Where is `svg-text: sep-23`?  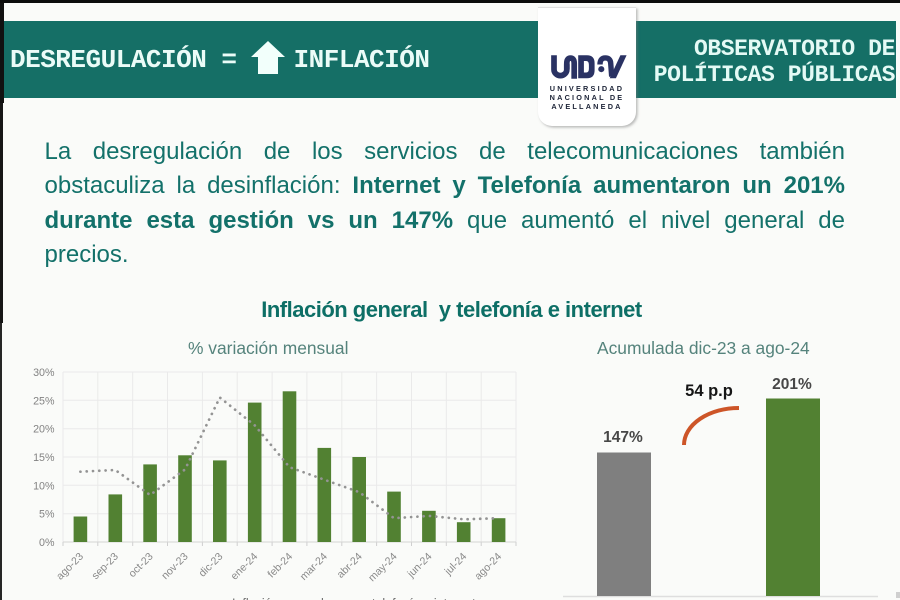 svg-text: sep-23 is located at coordinates (105, 566).